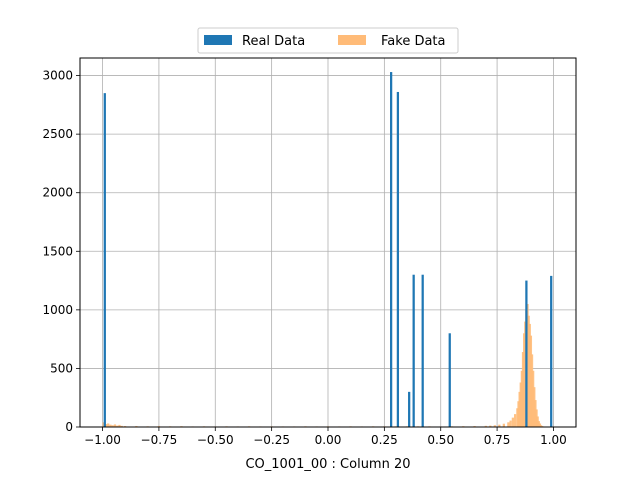  Describe the element at coordinates (57, 193) in the screenshot. I see `y-tick-label-4: 2000` at that location.